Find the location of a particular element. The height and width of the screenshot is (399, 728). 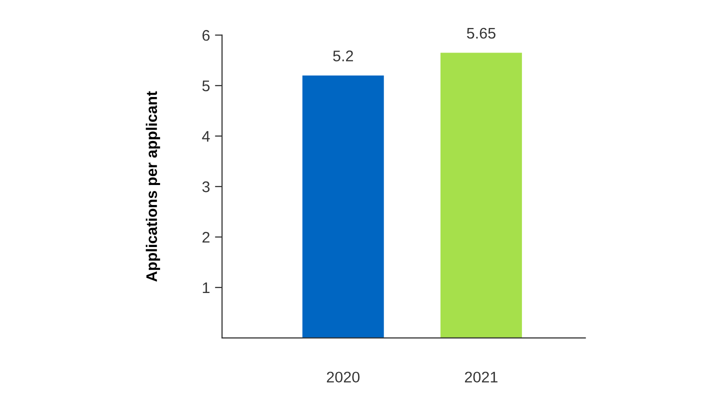

y-tick-label: 2 is located at coordinates (206, 237).